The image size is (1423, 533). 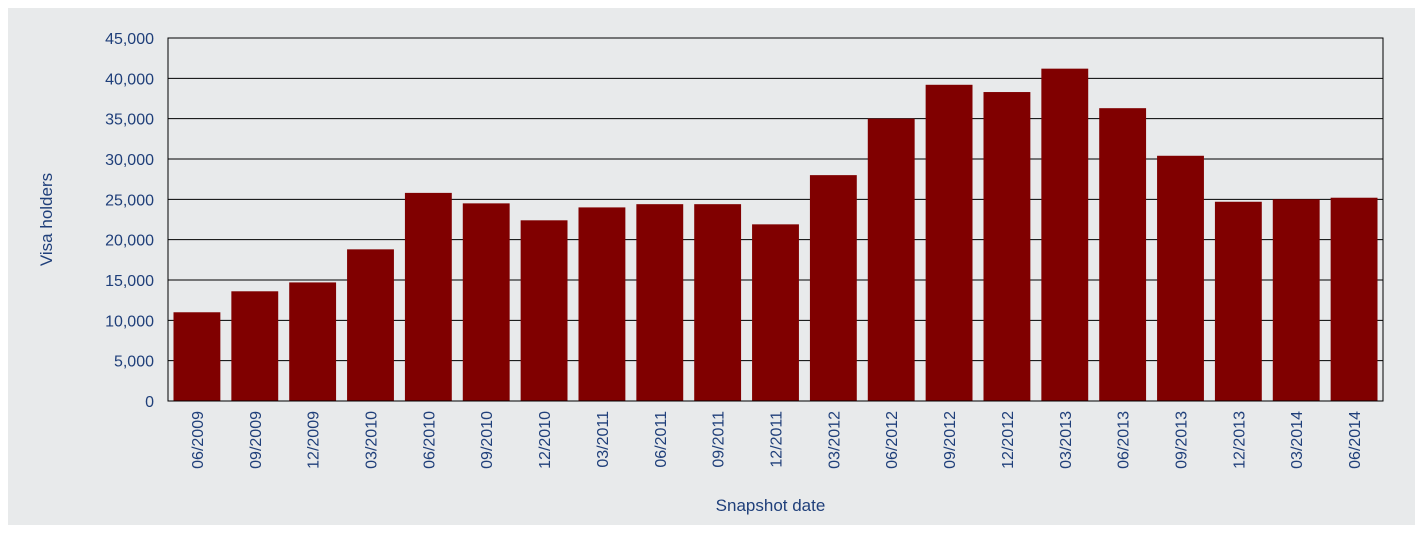 What do you see at coordinates (129, 79) in the screenshot?
I see `y-tick-label: 40,000` at bounding box center [129, 79].